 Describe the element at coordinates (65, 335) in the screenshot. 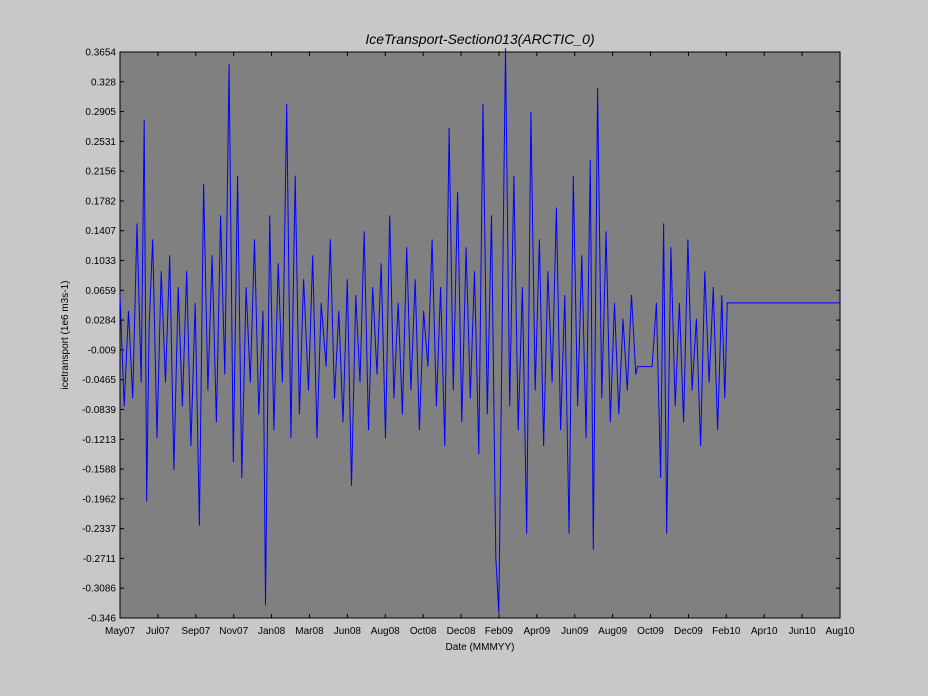

I see `y-axis-title: icetransport (1e6 m3s-1)` at that location.